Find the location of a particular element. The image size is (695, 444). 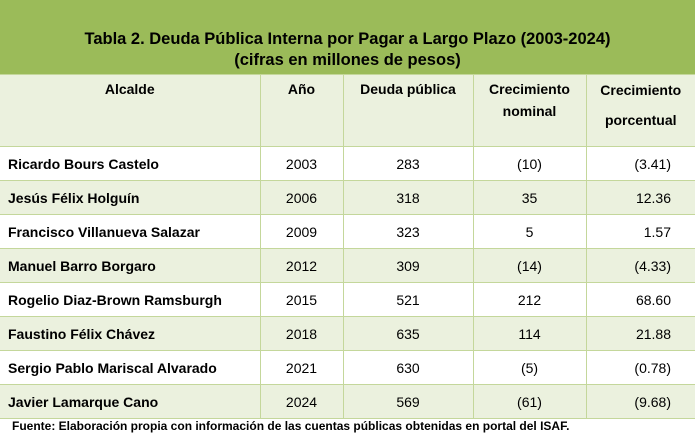

year-cell: 2006 is located at coordinates (301, 197).